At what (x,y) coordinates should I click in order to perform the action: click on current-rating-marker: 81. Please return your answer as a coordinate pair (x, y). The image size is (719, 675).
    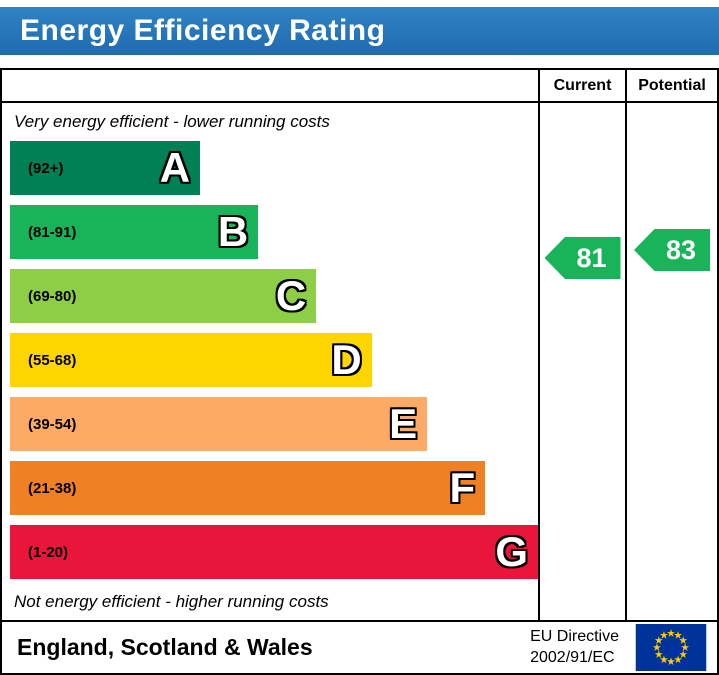
    Looking at the image, I should click on (582, 258).